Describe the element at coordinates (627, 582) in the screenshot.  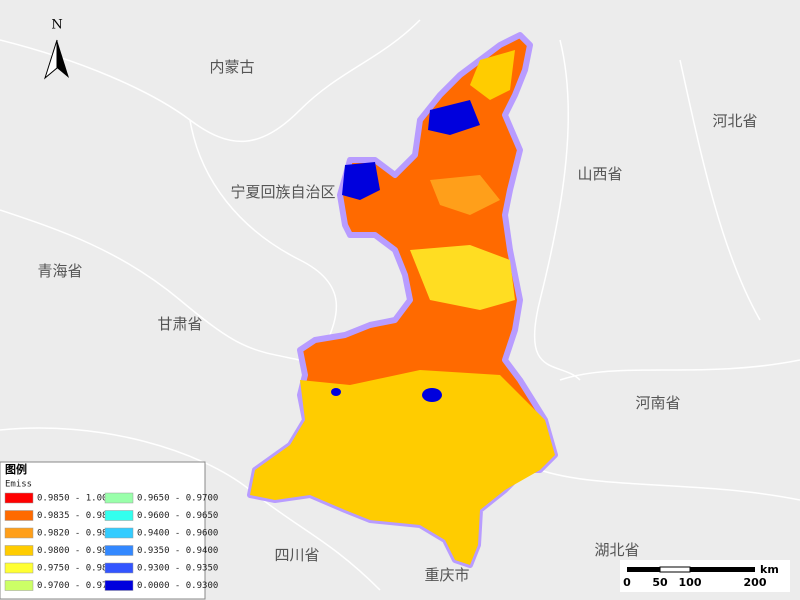
I see `scale-label: 0` at that location.